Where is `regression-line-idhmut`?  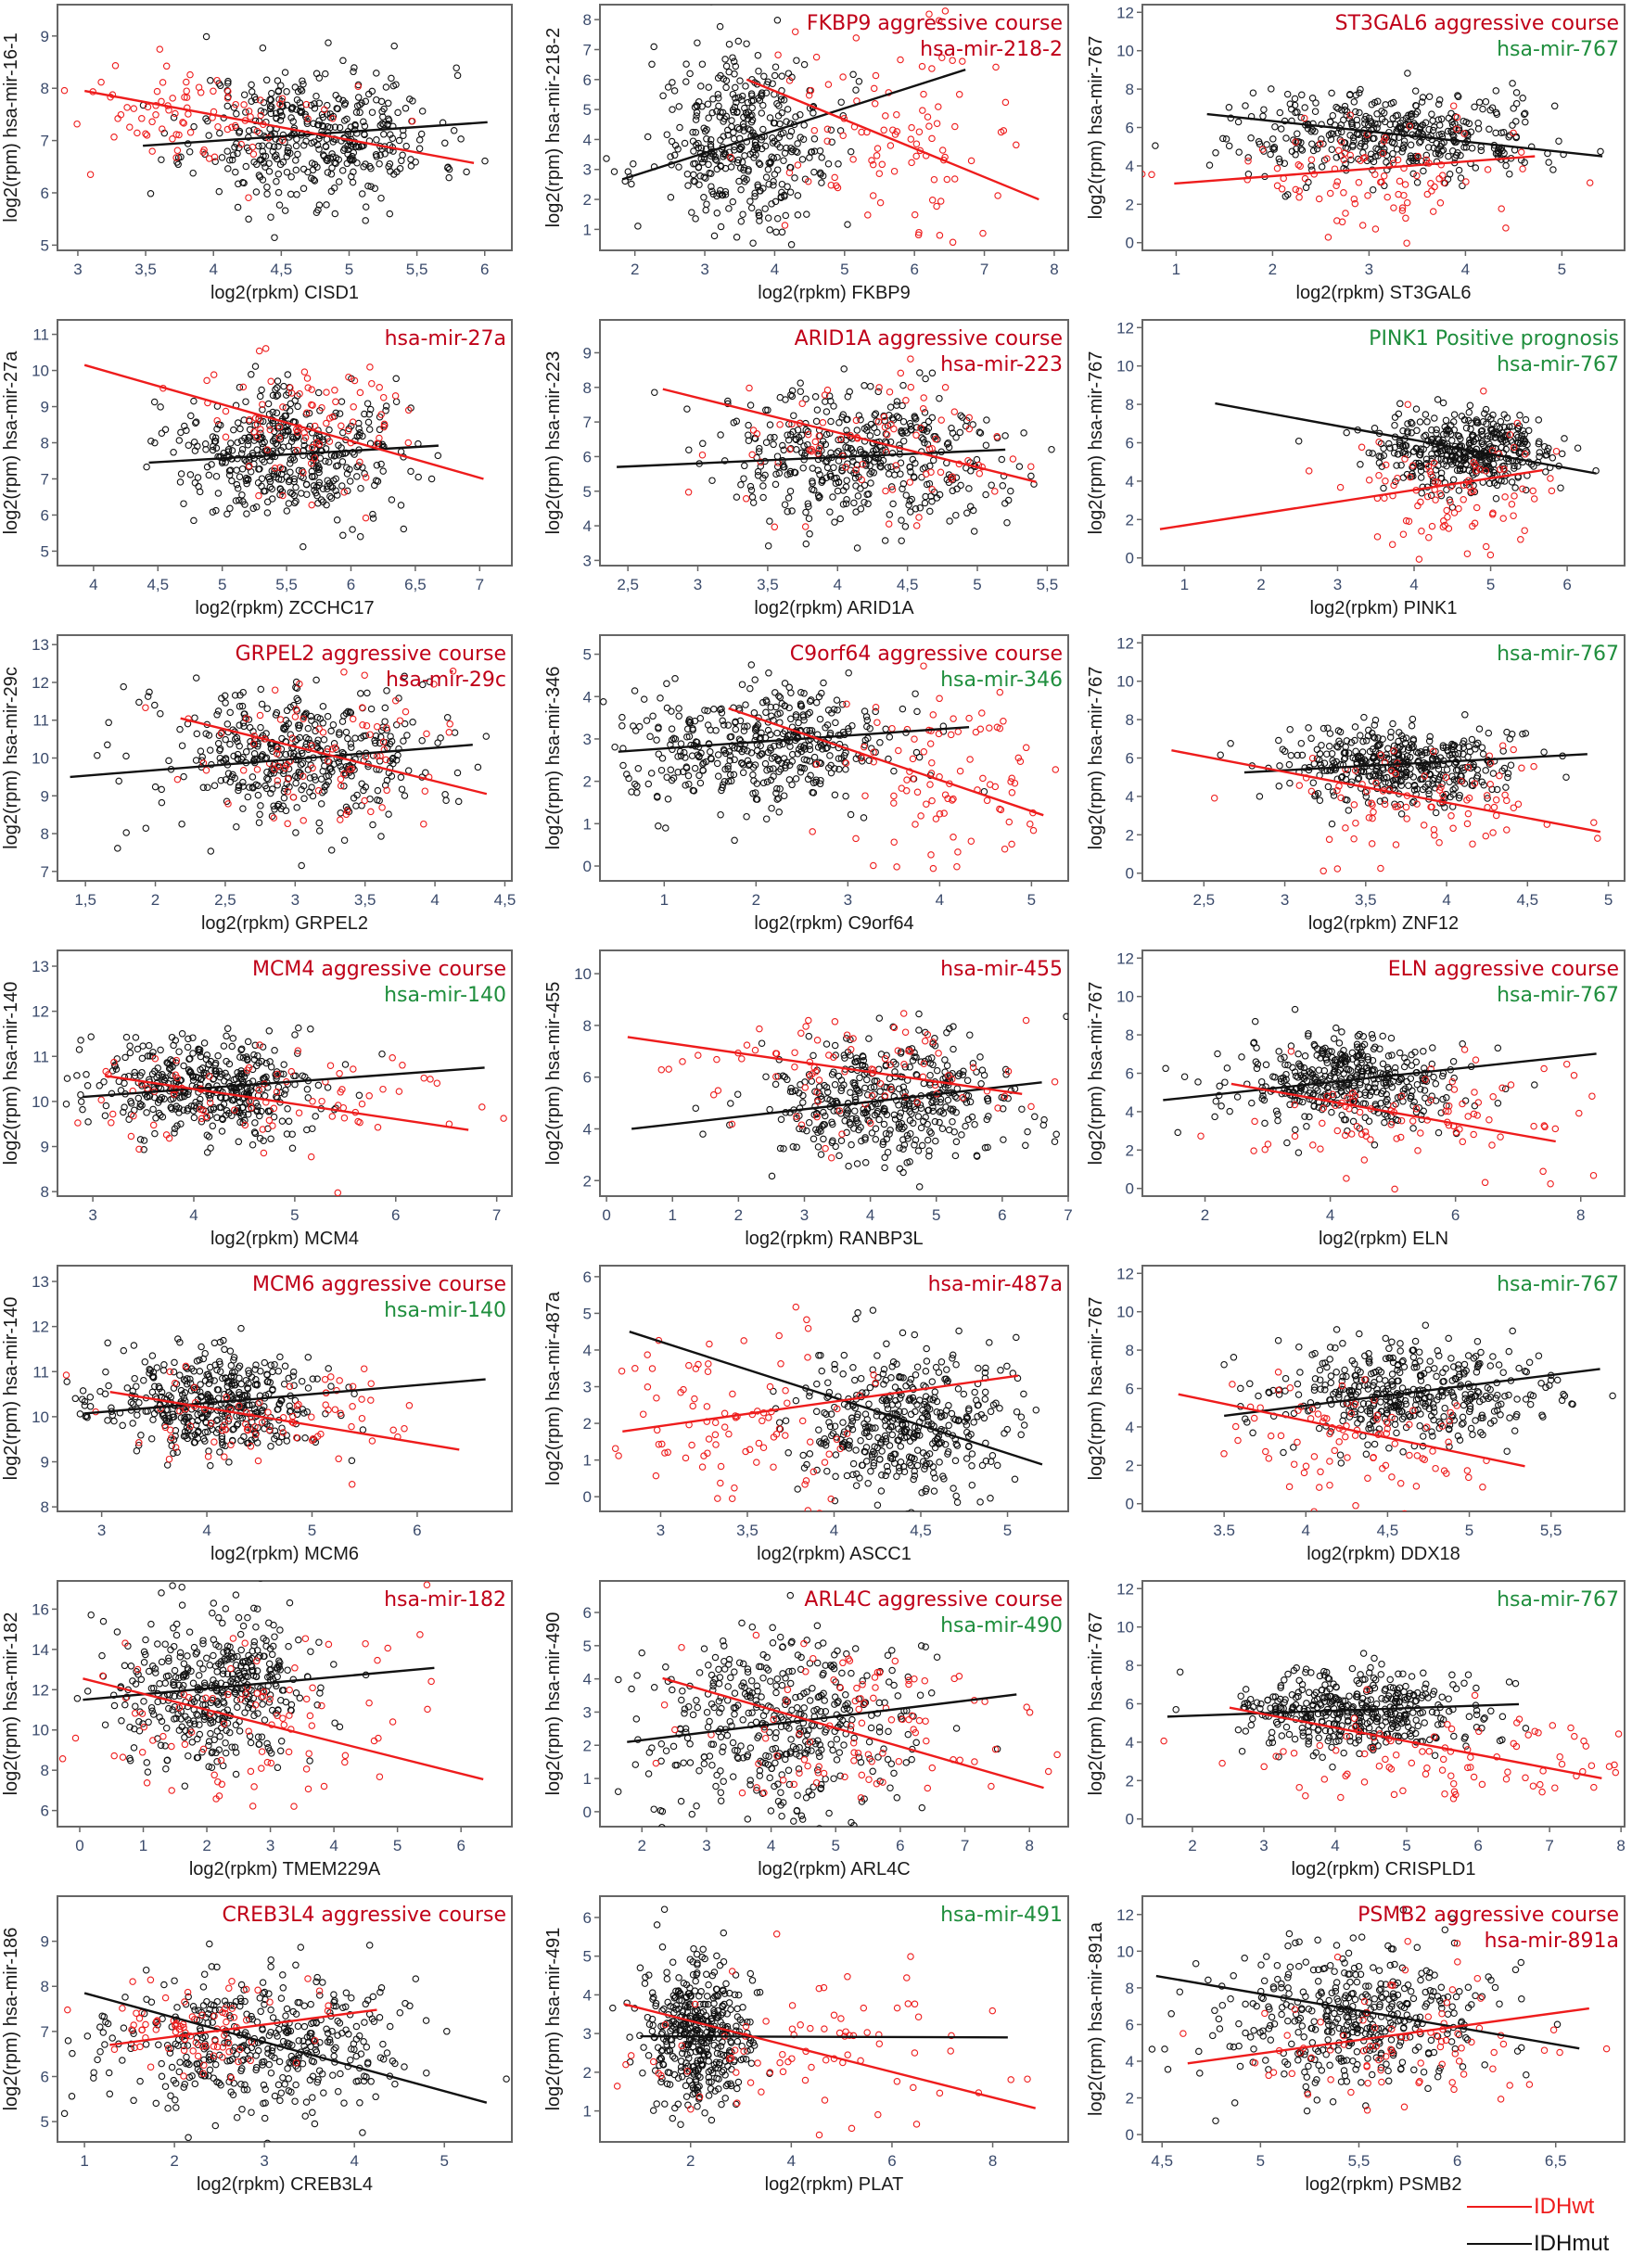
regression-line-idhmut is located at coordinates (271, 761).